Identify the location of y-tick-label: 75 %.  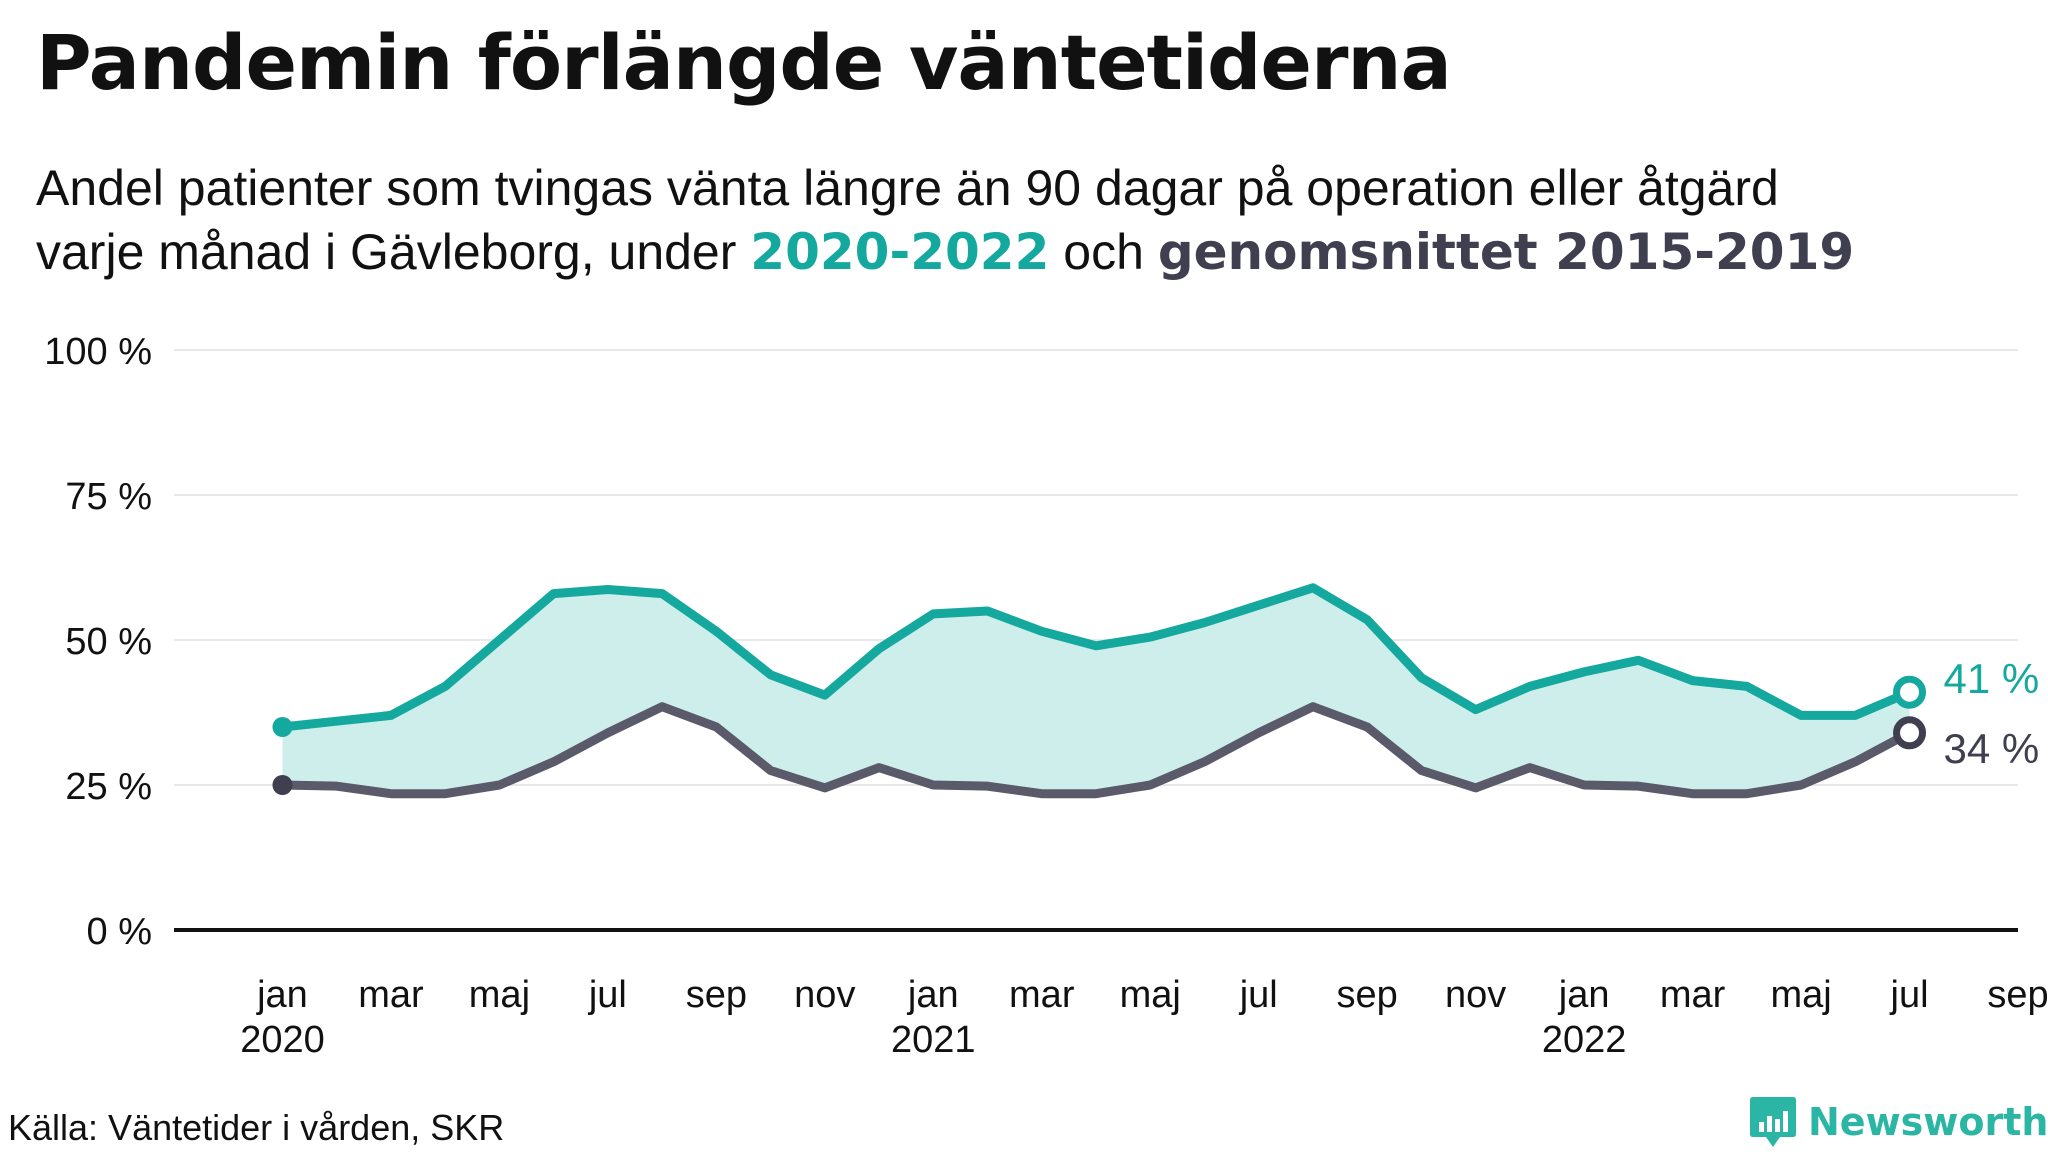
(108, 497).